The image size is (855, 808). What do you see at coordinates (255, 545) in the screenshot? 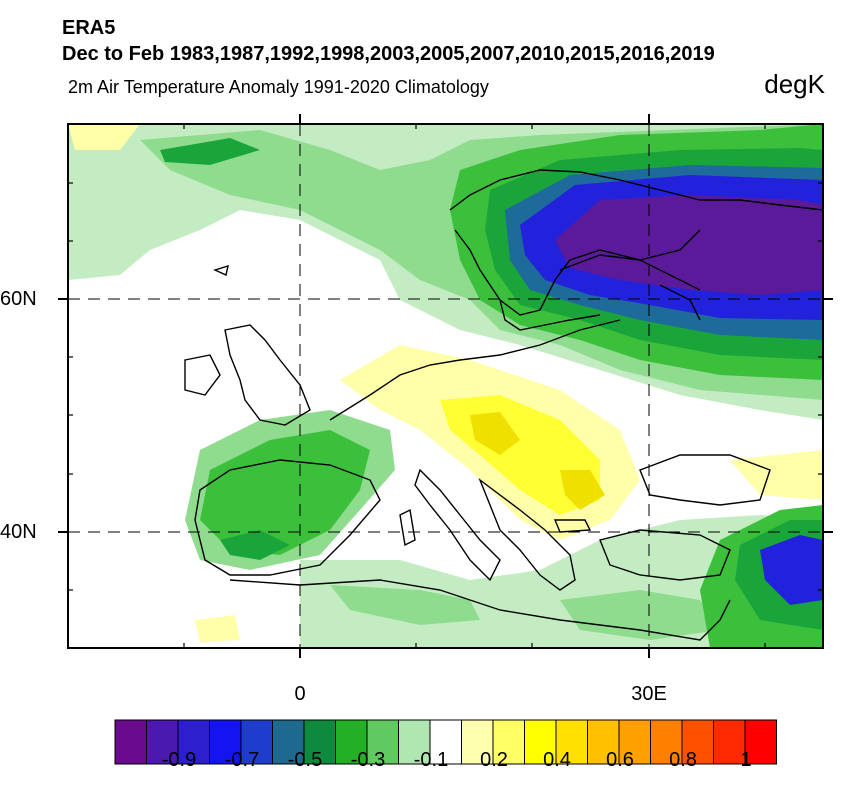
I see `anomaly-region-iberia-dark` at bounding box center [255, 545].